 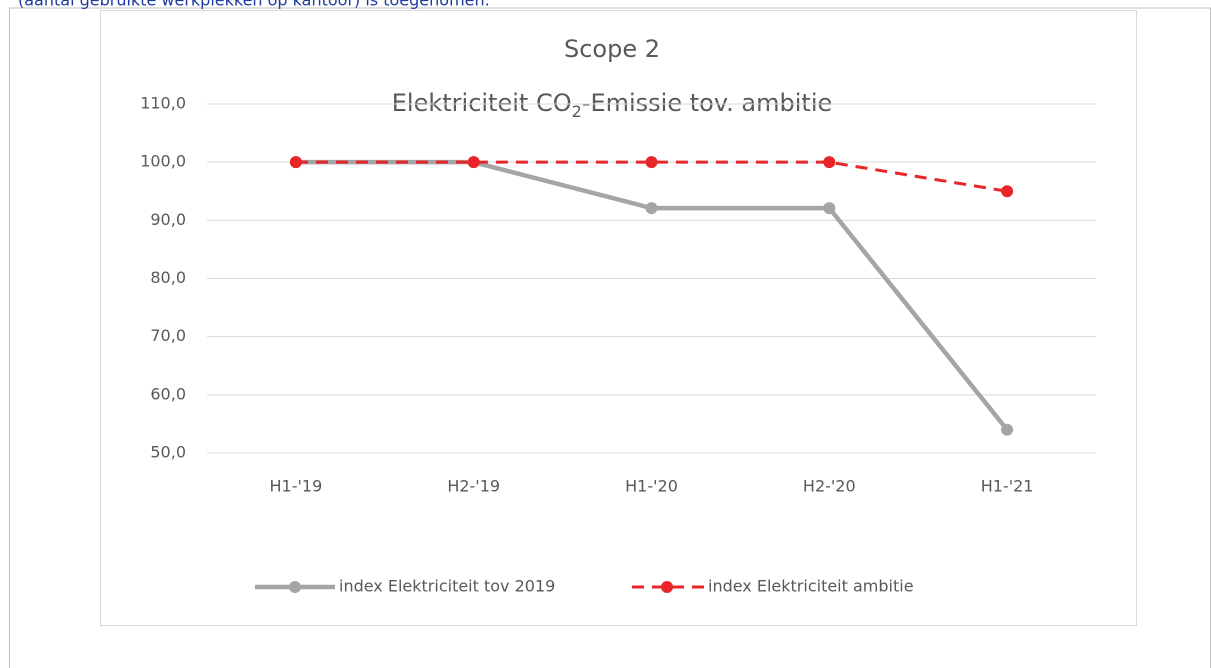 What do you see at coordinates (163, 161) in the screenshot?
I see `y-tick-label: 100,0` at bounding box center [163, 161].